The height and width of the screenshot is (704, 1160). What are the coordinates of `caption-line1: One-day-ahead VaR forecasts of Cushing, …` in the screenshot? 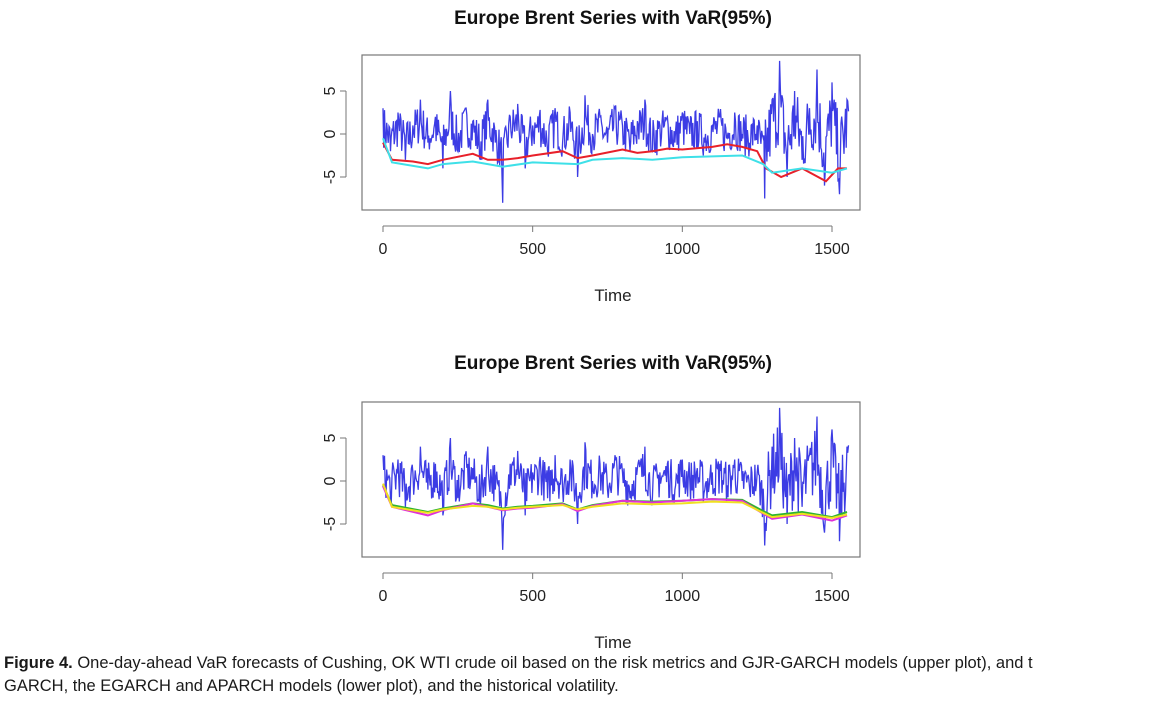 It's located at (552, 663).